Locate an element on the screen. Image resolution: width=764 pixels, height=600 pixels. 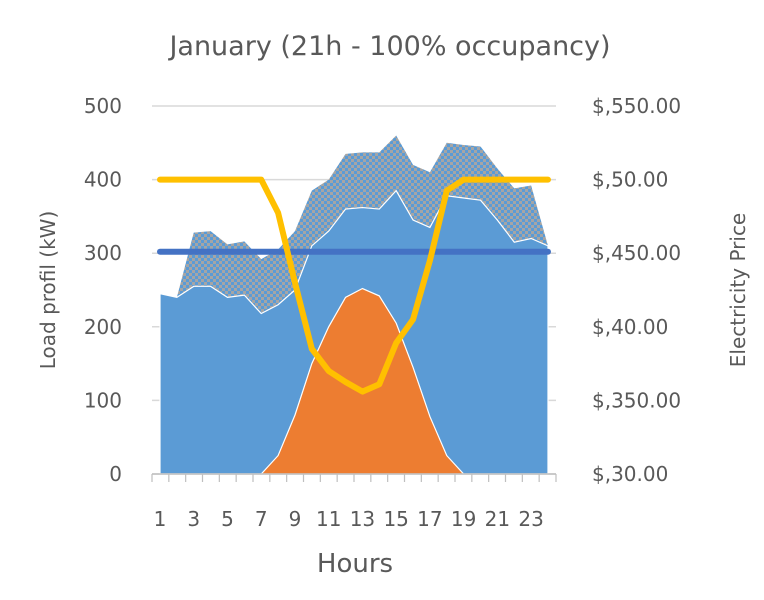
x-axis-label: Hours is located at coordinates (355, 564).